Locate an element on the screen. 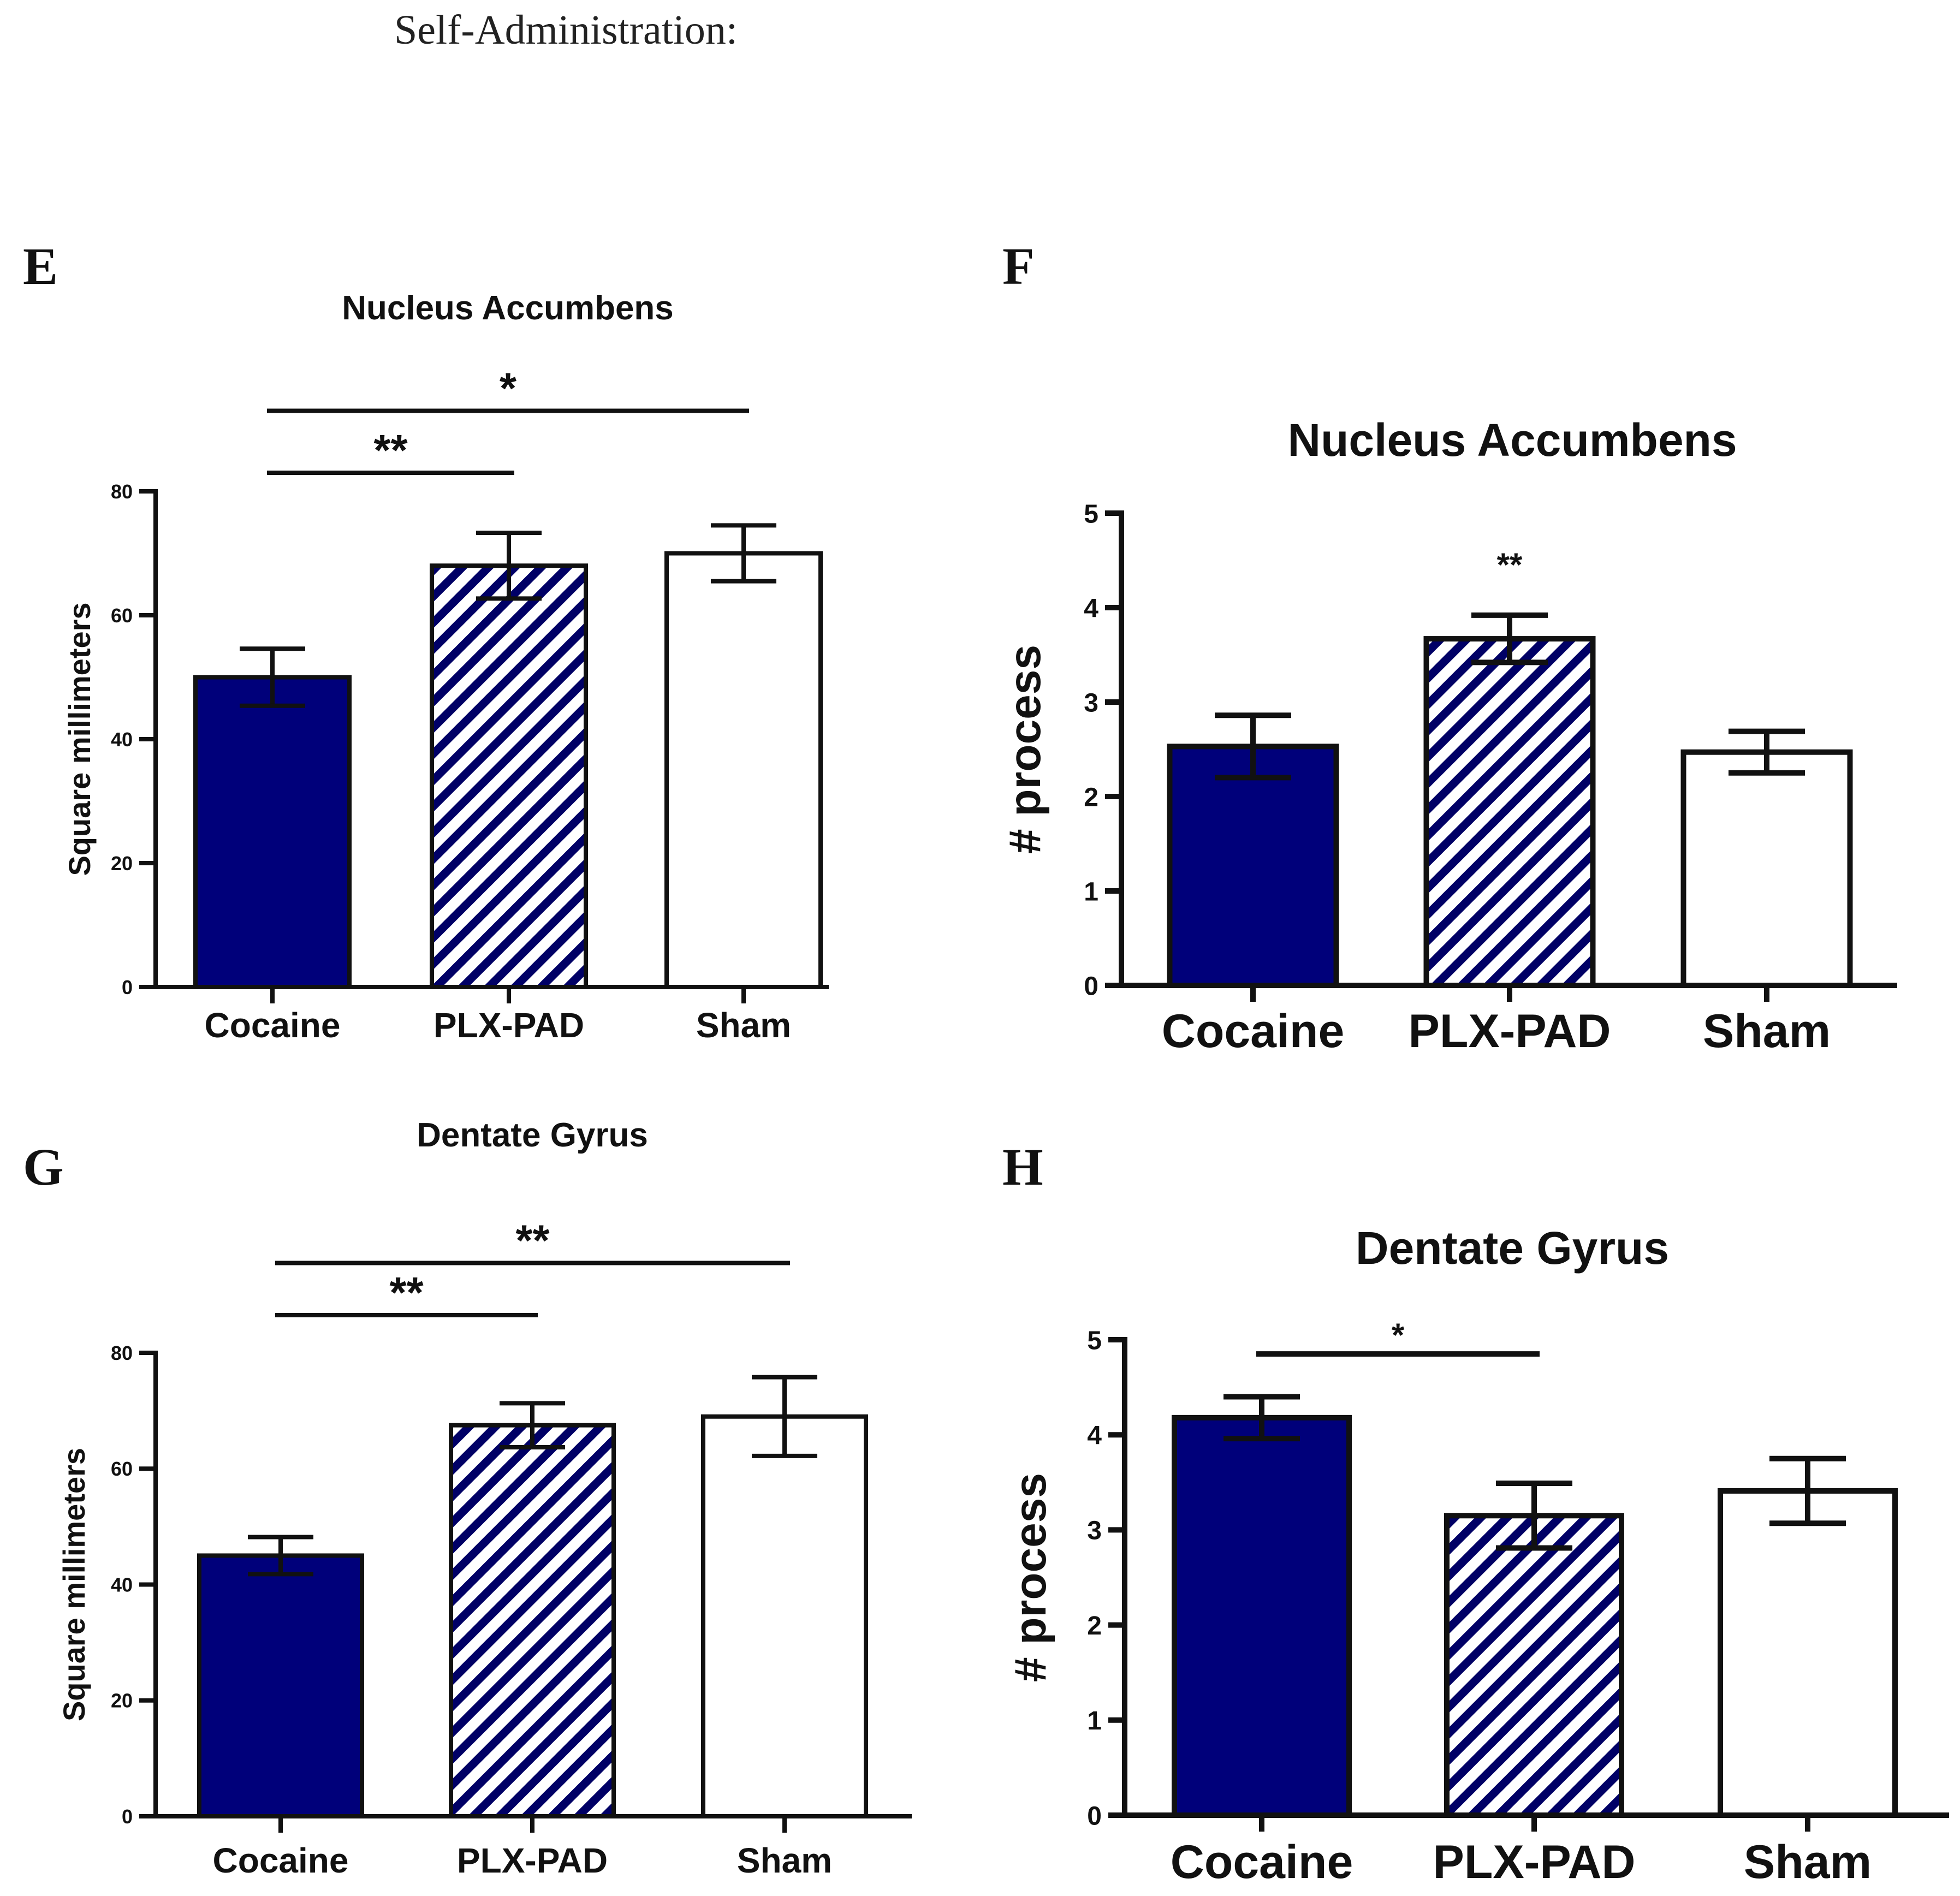 This screenshot has width=1960, height=1896. panel-letter-h: H is located at coordinates (1022, 1167).